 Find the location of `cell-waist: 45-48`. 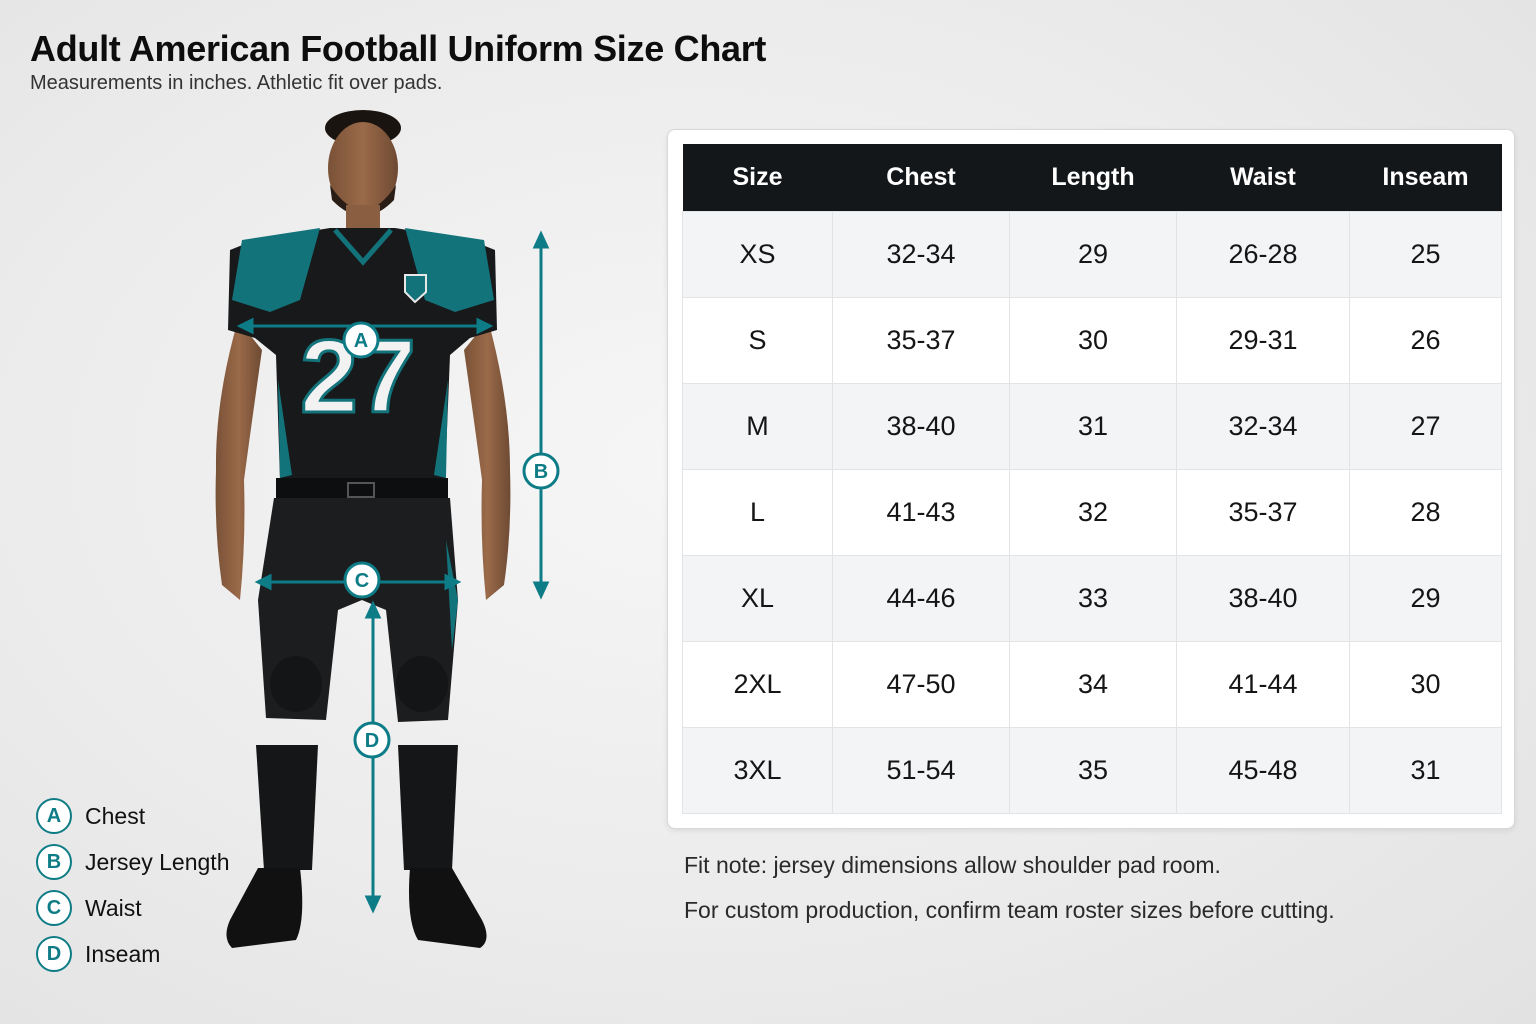

cell-waist: 45-48 is located at coordinates (1263, 770).